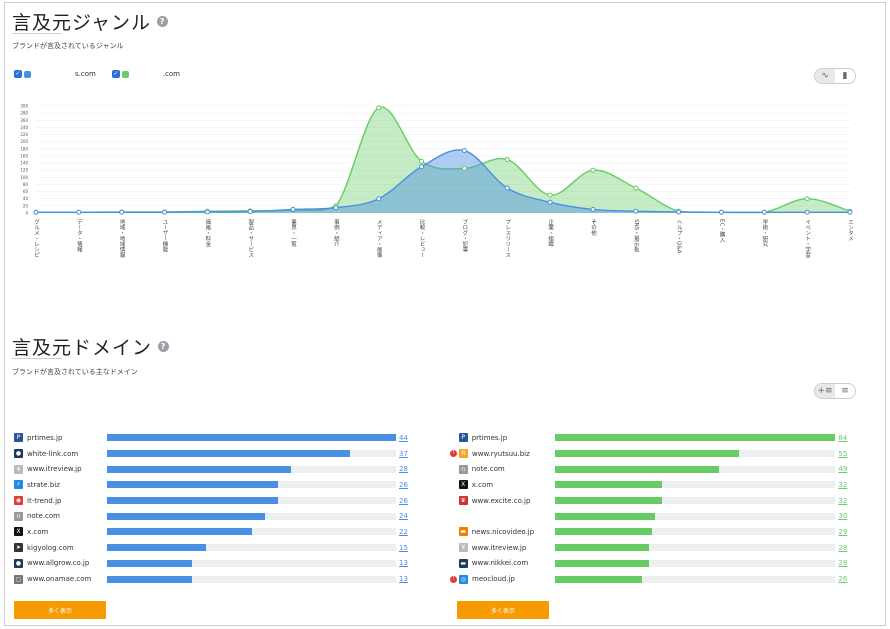 Image resolution: width=890 pixels, height=629 pixels. I want to click on domain-count-link: 49, so click(843, 469).